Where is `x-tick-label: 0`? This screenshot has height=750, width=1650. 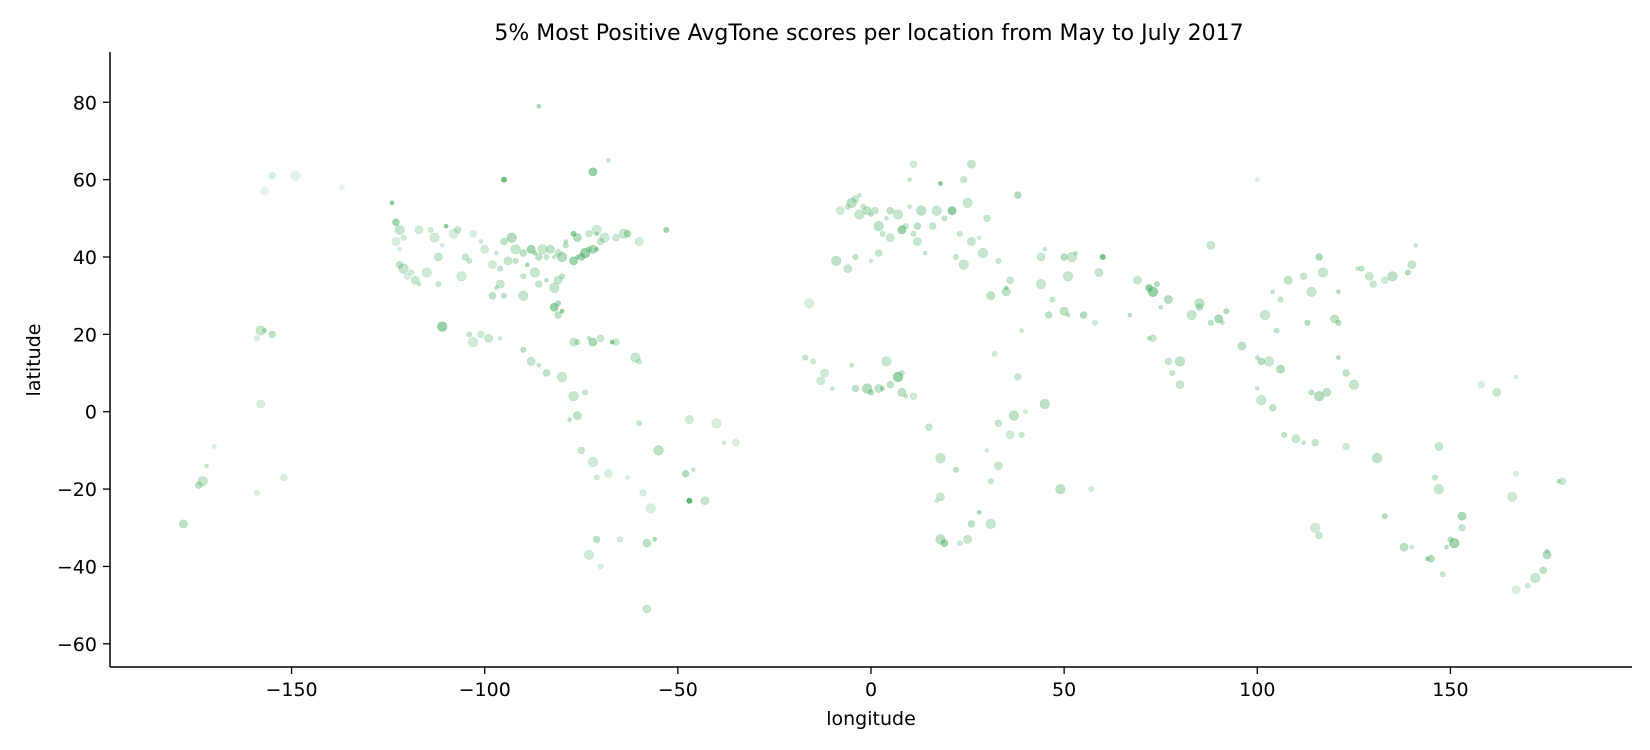 x-tick-label: 0 is located at coordinates (871, 690).